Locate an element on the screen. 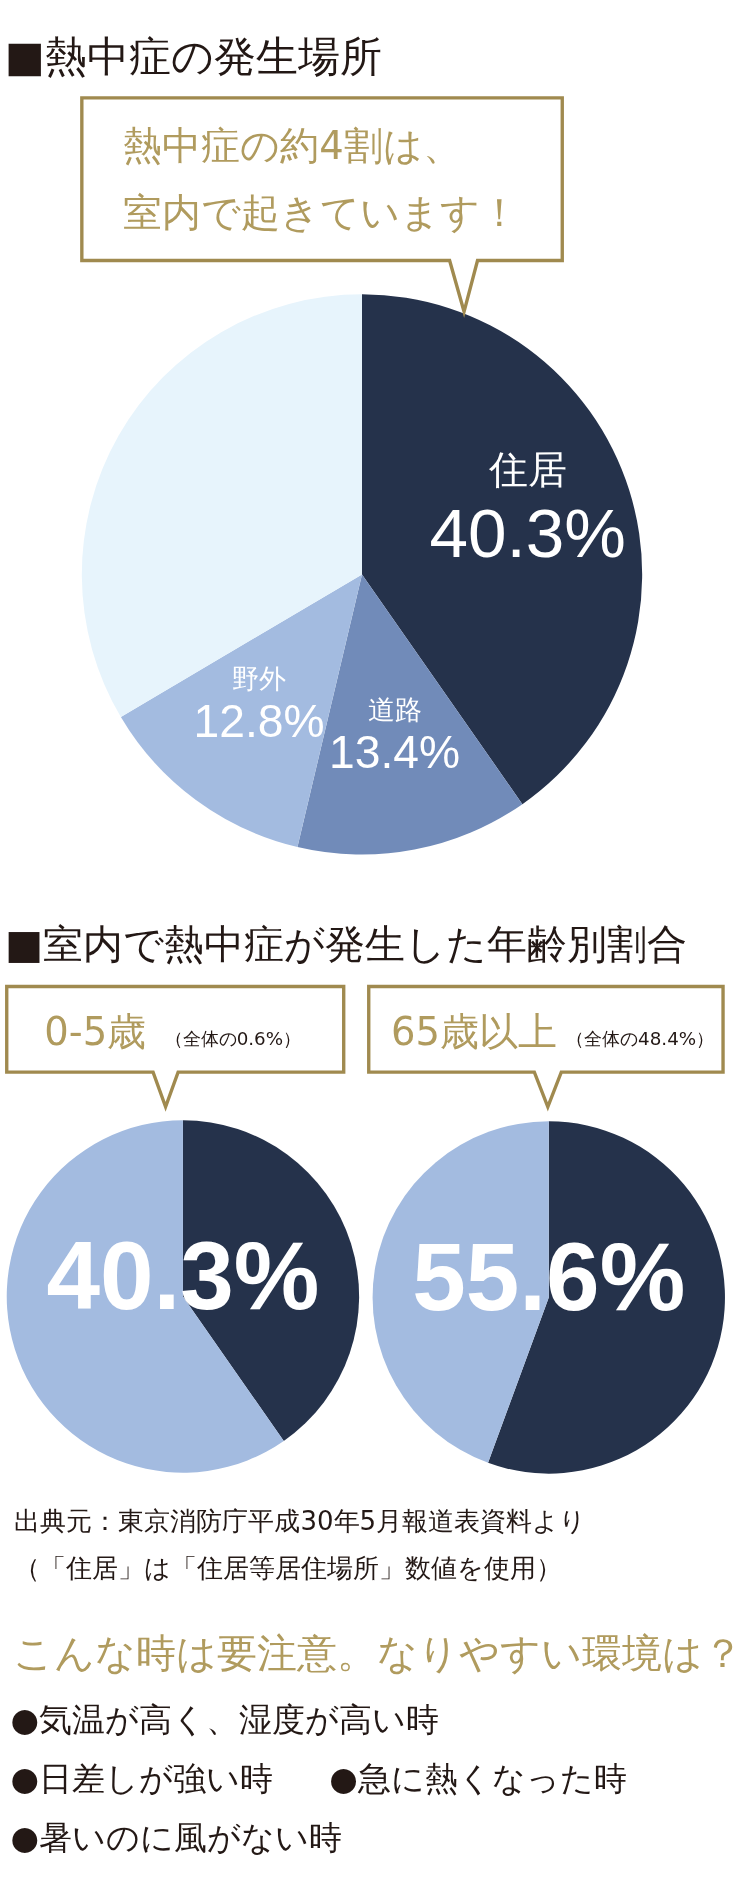 The image size is (750, 1894). text: ●気温が高く、湿度が高い時 is located at coordinates (225, 1719).